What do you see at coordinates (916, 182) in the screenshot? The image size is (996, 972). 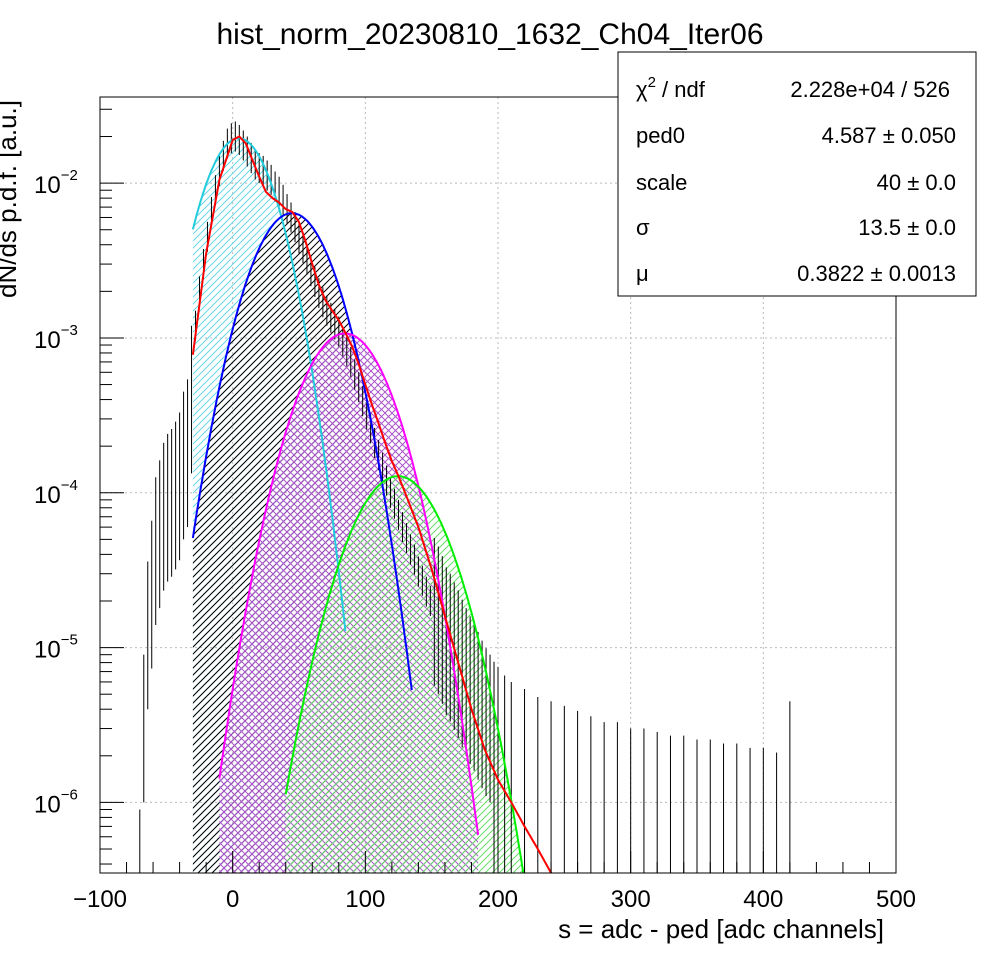 I see `stats-value: 40 ± 0.0` at bounding box center [916, 182].